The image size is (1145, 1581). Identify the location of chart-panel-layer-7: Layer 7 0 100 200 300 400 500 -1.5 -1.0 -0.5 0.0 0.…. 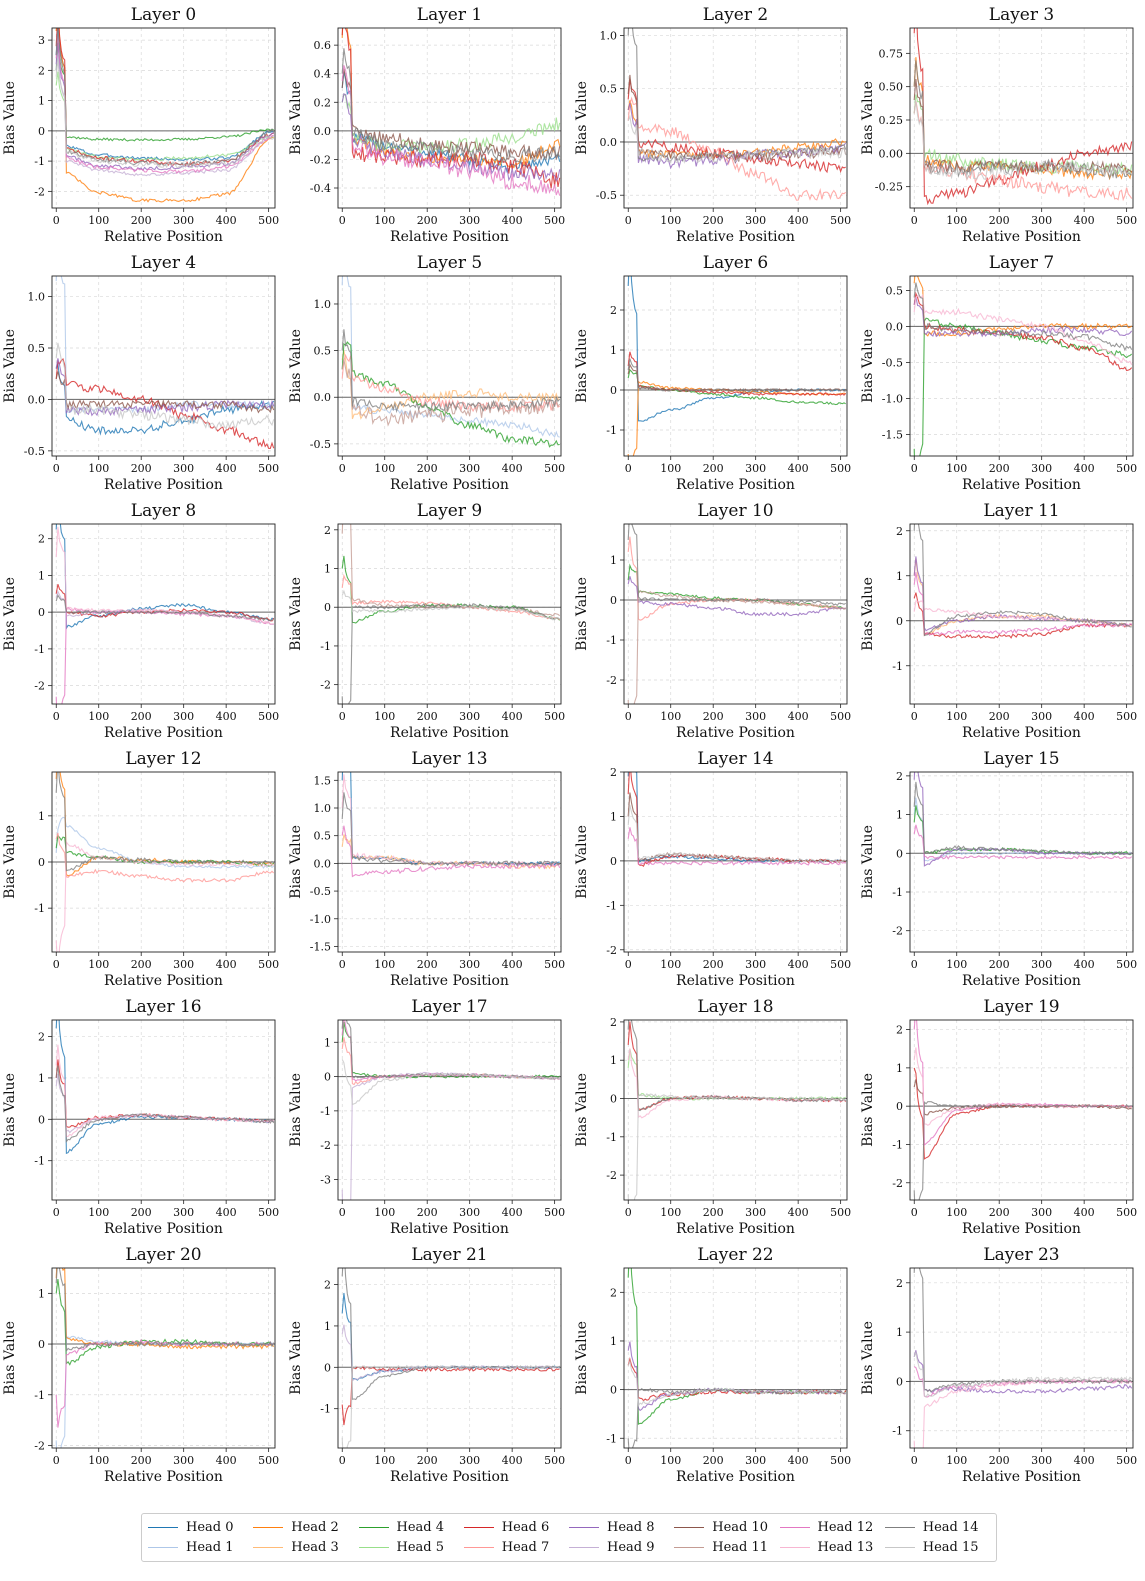
(1001, 372).